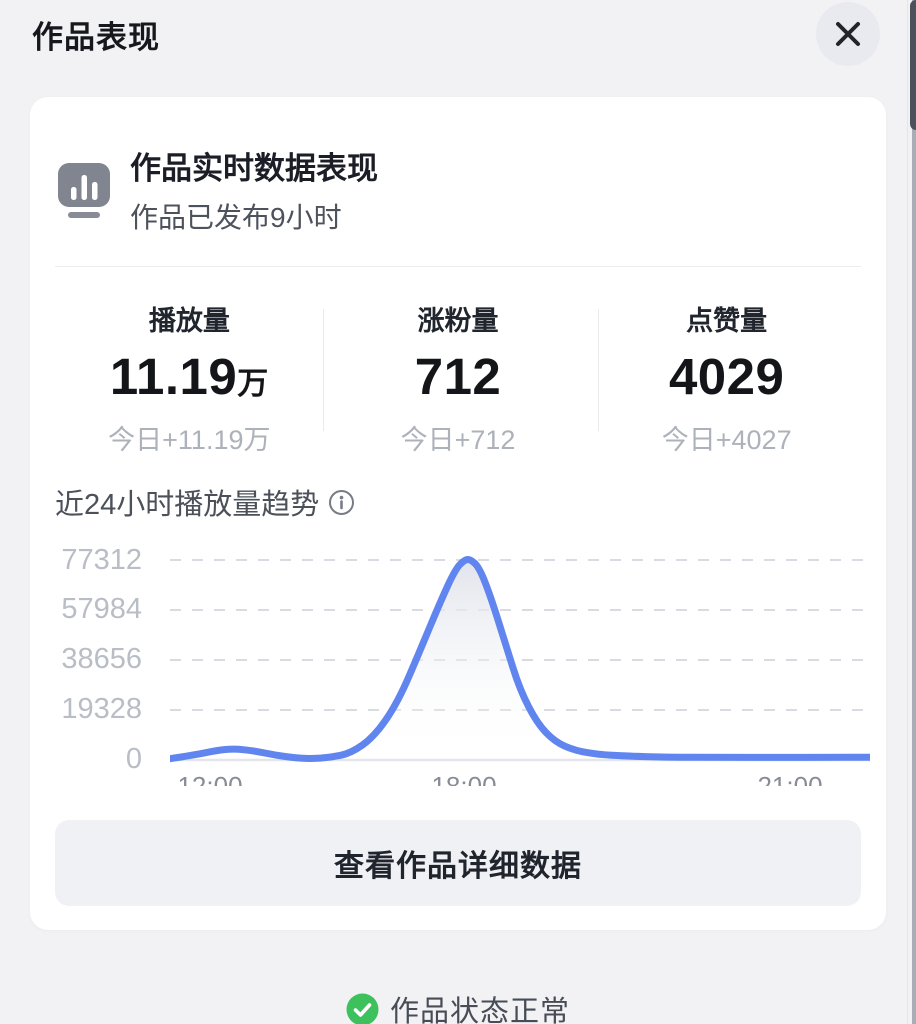  What do you see at coordinates (101, 560) in the screenshot?
I see `y-axis-label: 77312` at bounding box center [101, 560].